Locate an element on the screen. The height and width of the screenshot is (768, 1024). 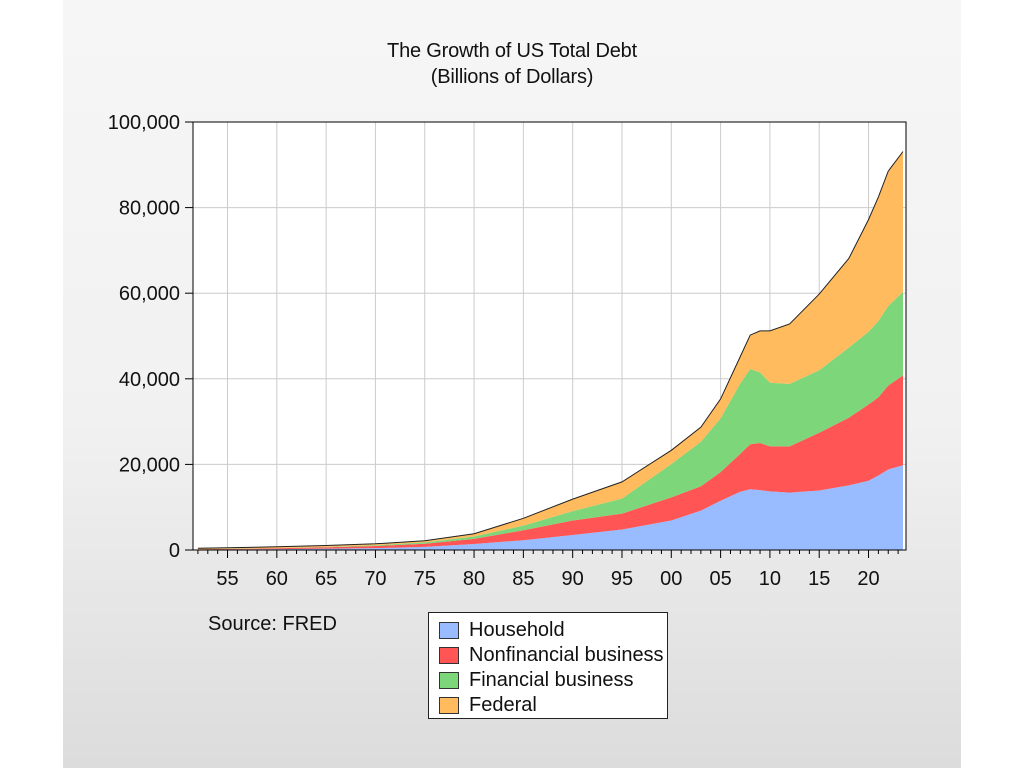
legend-label-household: Household is located at coordinates (517, 630).